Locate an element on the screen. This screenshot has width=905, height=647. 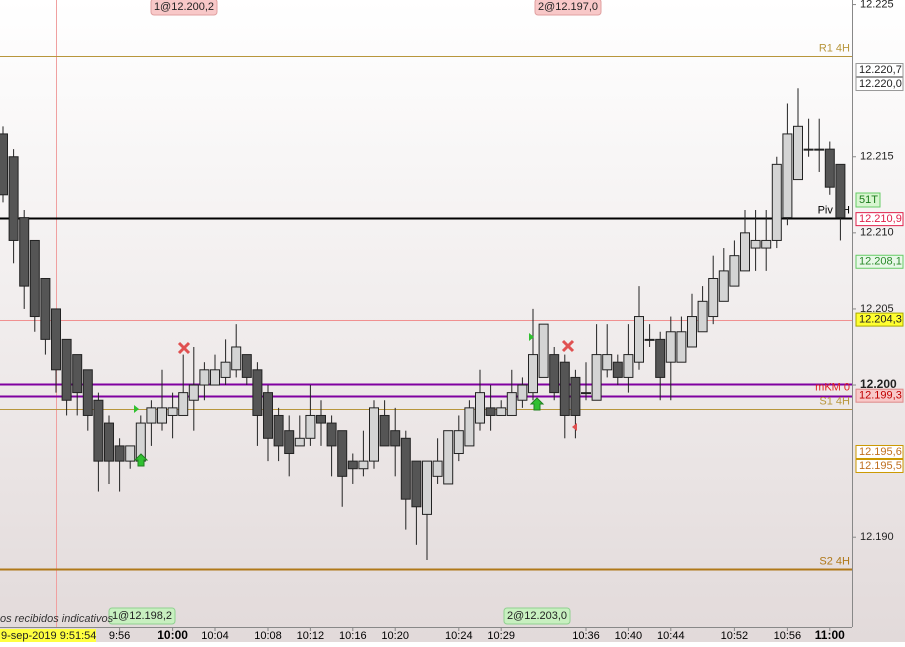
status-text: os recibidos indicativos is located at coordinates (57, 619).